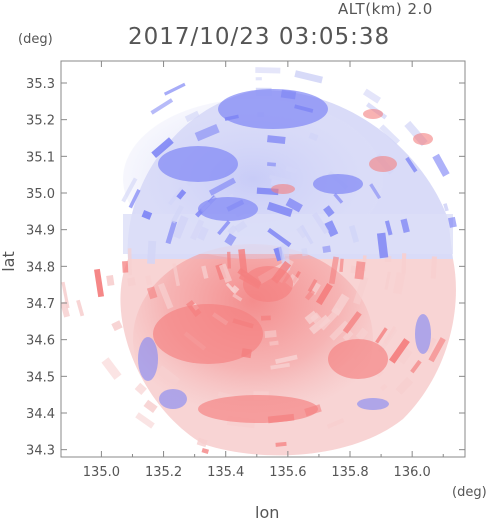 The image size is (491, 522). I want to click on y-tick-label: 34.4, so click(40, 414).